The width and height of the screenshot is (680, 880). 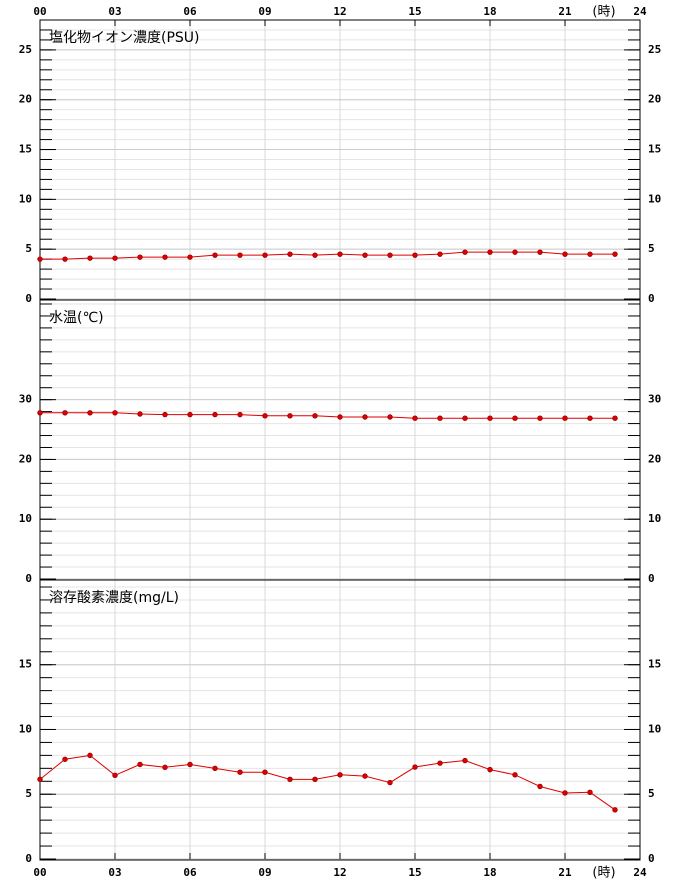 I want to click on x-tick-label: 06, so click(x=190, y=872).